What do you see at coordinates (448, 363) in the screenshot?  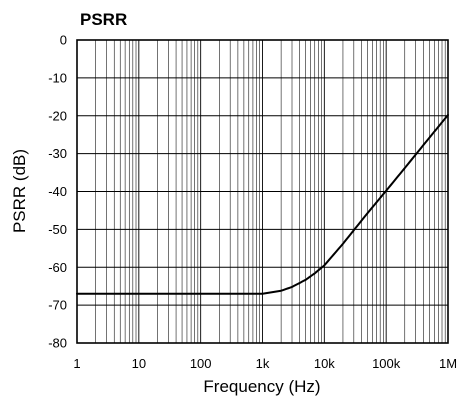 I see `x-tick-label: 1M` at bounding box center [448, 363].